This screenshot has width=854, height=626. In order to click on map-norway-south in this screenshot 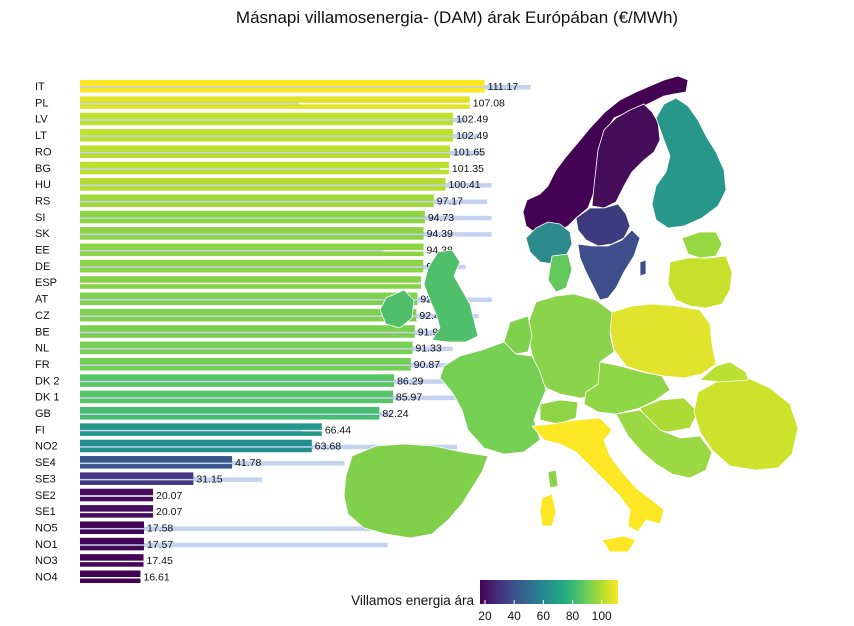, I will do `click(549, 243)`.